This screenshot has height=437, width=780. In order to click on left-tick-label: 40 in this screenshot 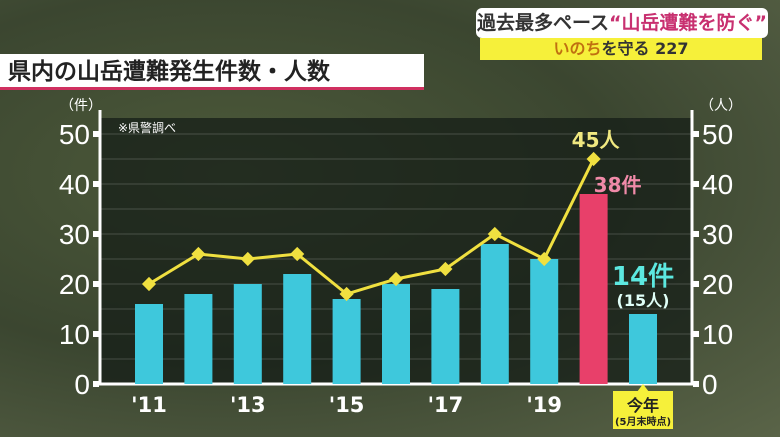, I will do `click(74, 184)`.